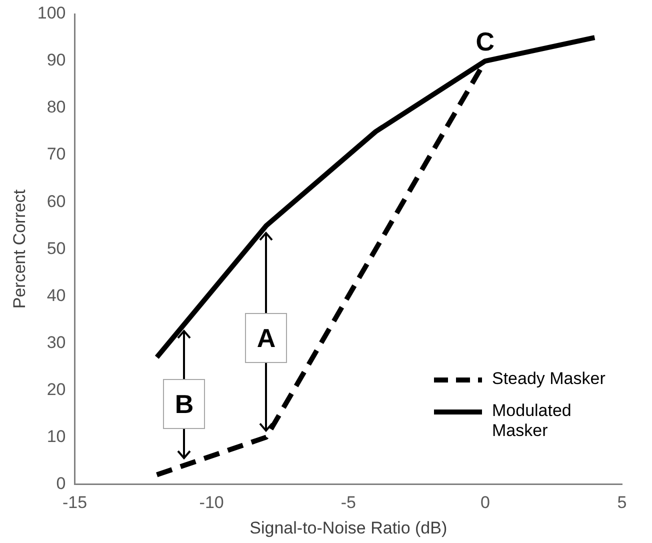 This screenshot has width=652, height=543. I want to click on x-tick-label: -15, so click(75, 502).